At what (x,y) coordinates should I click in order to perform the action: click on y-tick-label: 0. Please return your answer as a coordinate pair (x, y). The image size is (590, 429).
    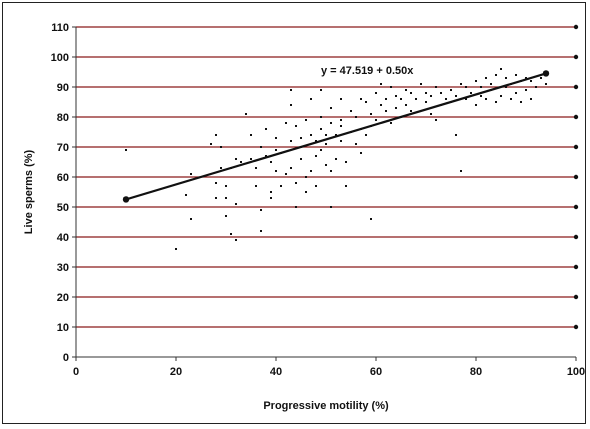
    Looking at the image, I should click on (66, 358).